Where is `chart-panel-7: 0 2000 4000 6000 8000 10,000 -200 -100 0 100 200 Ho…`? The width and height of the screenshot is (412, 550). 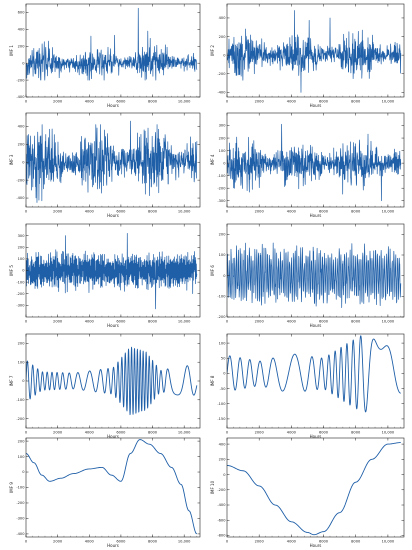
chart-panel-7: 0 2000 4000 6000 8000 10,000 -200 -100 0 100 200 Ho… is located at coordinates (105, 386).